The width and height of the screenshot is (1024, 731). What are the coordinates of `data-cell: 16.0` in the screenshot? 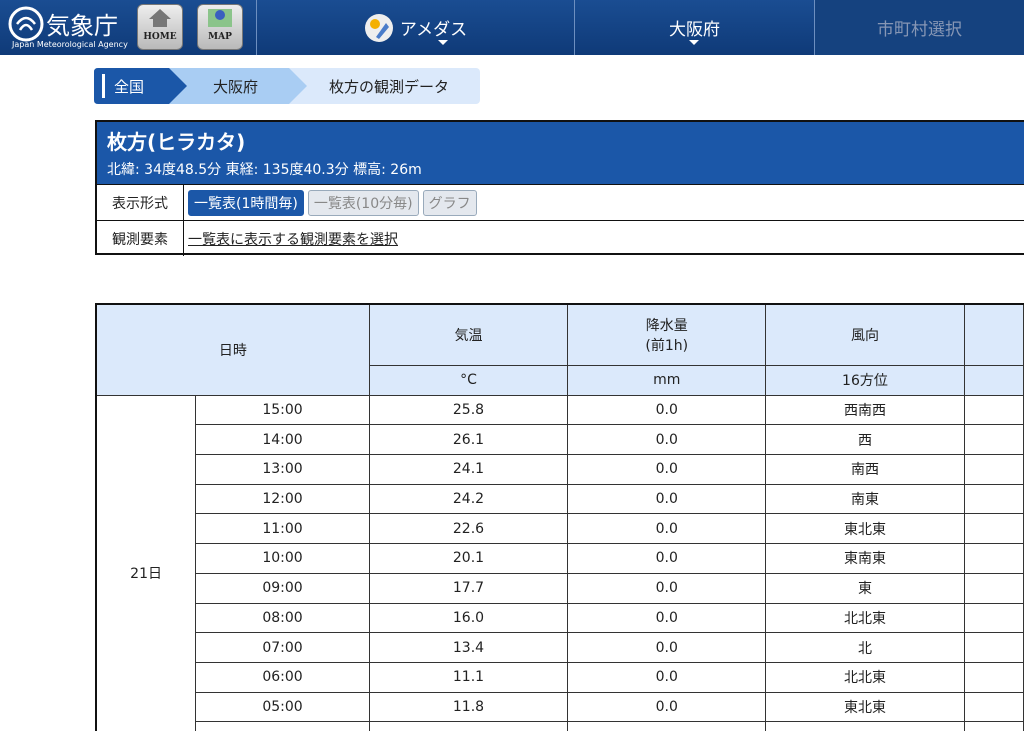 It's located at (468, 618).